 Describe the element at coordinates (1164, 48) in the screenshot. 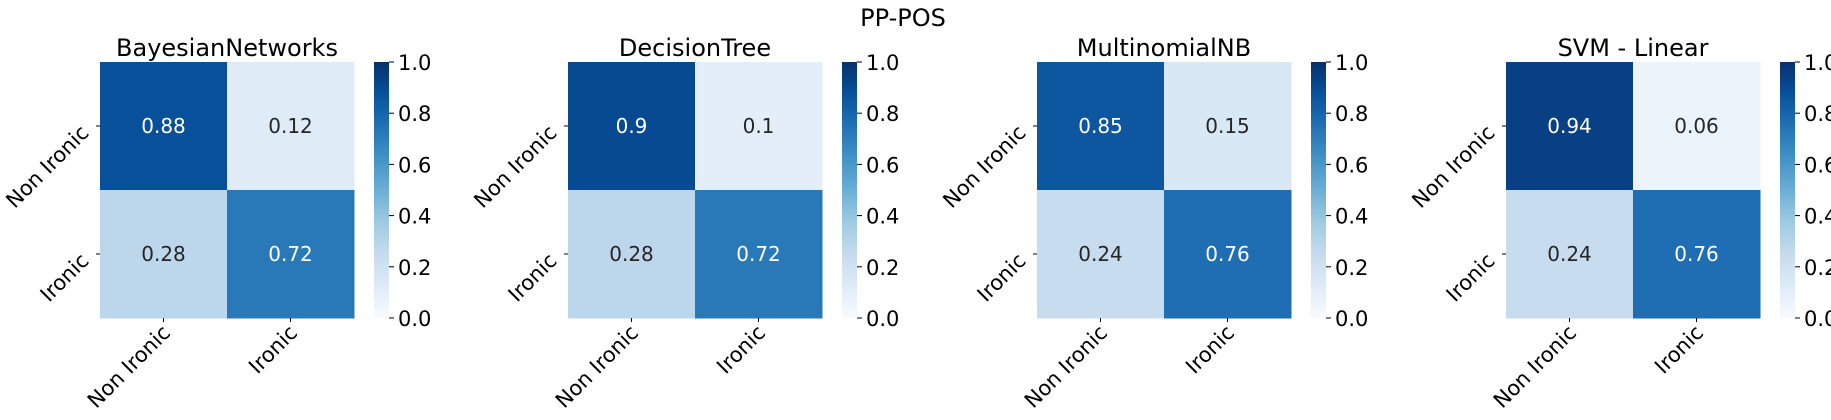

I see `panel-title: MultinomialNB` at that location.